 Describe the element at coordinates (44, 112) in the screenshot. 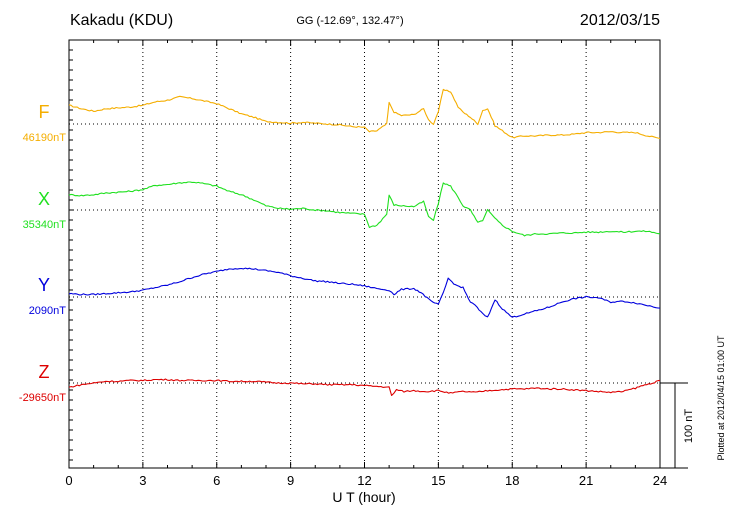

I see `series-name-f: F` at that location.